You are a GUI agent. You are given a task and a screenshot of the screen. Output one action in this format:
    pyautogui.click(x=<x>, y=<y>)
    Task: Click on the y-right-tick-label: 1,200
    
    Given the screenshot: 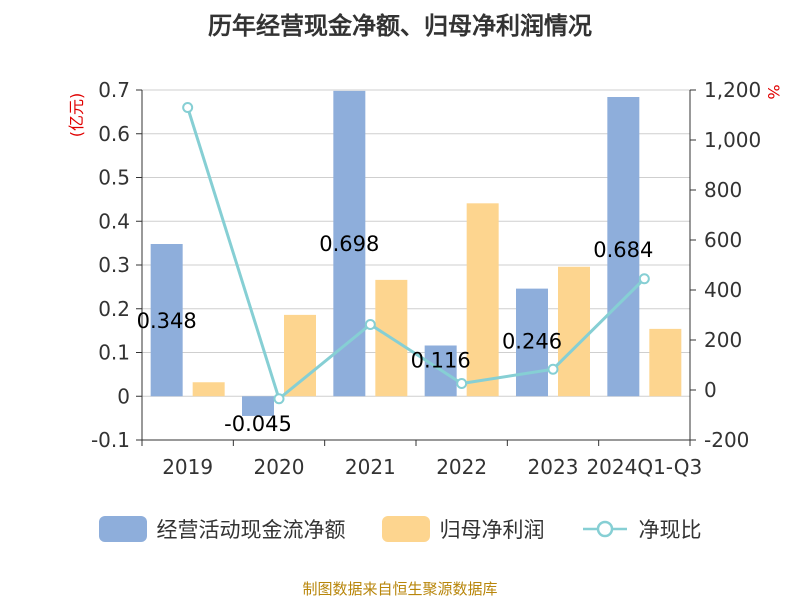 What is the action you would take?
    pyautogui.click(x=732, y=90)
    